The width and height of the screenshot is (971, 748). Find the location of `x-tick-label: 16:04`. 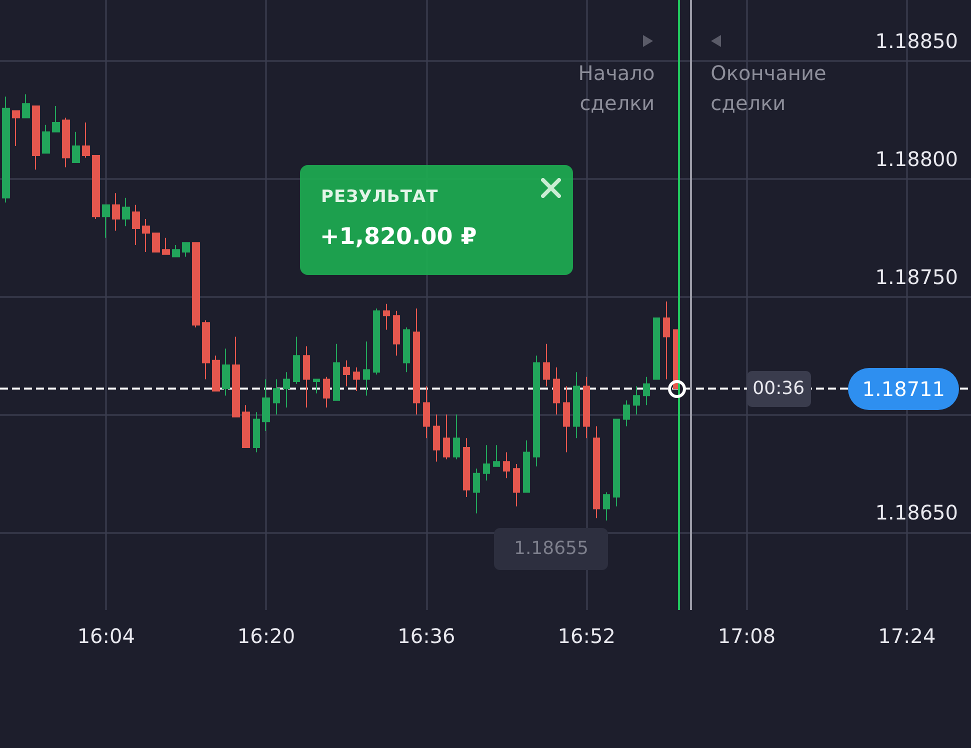

x-tick-label: 16:04 is located at coordinates (106, 636).